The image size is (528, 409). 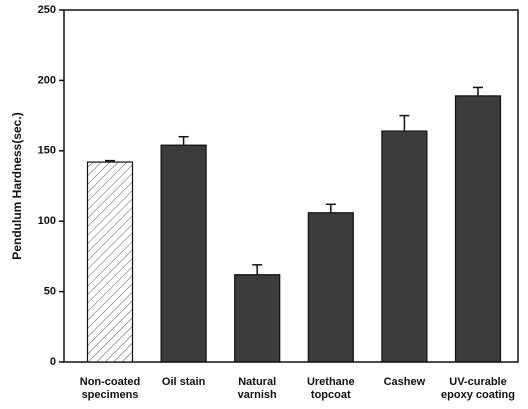 I want to click on y-tick-label: 250, so click(x=47, y=10).